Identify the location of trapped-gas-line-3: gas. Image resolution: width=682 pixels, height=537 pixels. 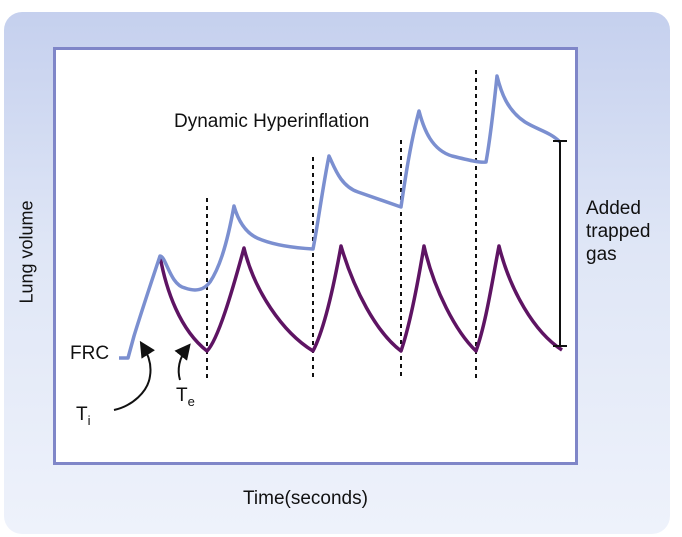
(601, 254).